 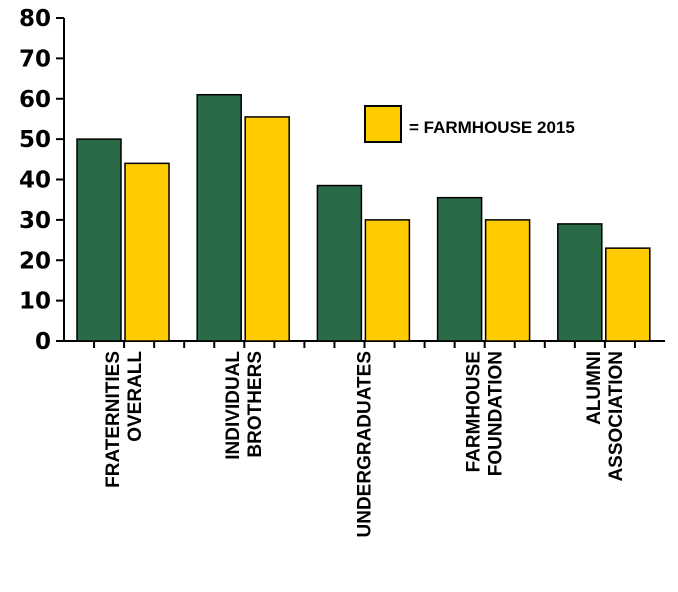 What do you see at coordinates (364, 344) in the screenshot?
I see `x-axis` at bounding box center [364, 344].